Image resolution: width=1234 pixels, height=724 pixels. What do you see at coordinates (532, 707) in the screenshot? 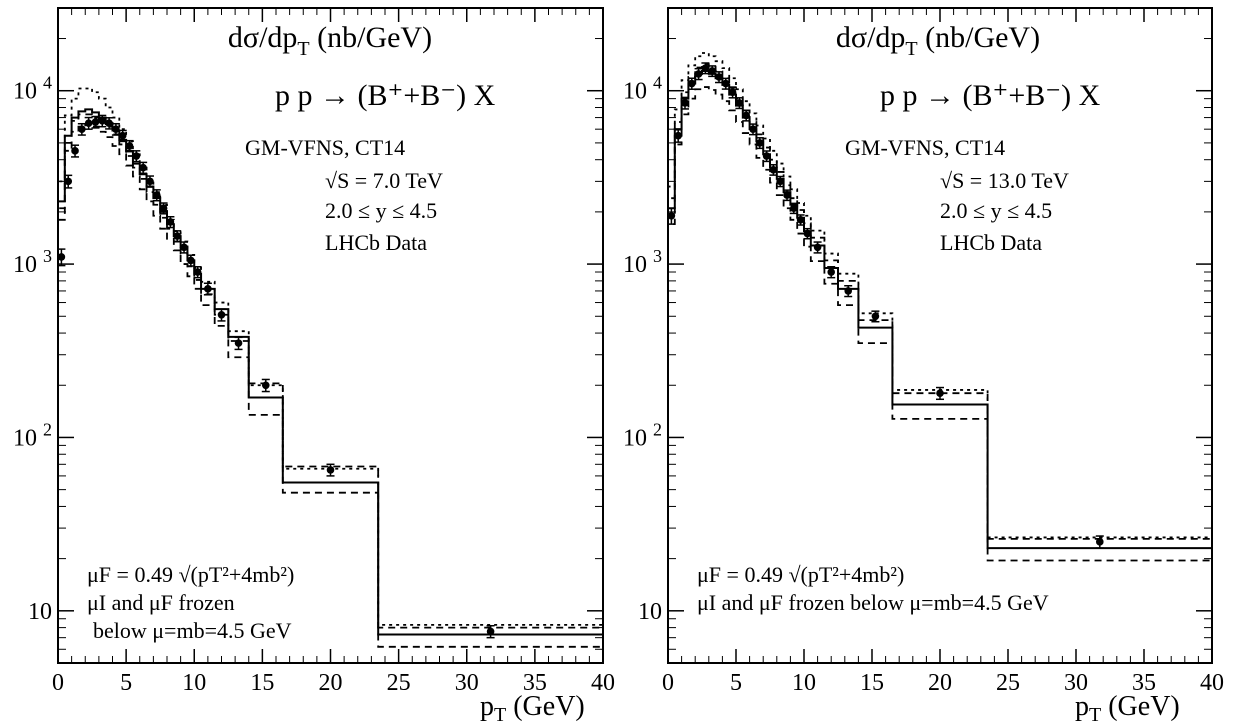
I see `x-axis-label: pT (GeV)` at bounding box center [532, 707].